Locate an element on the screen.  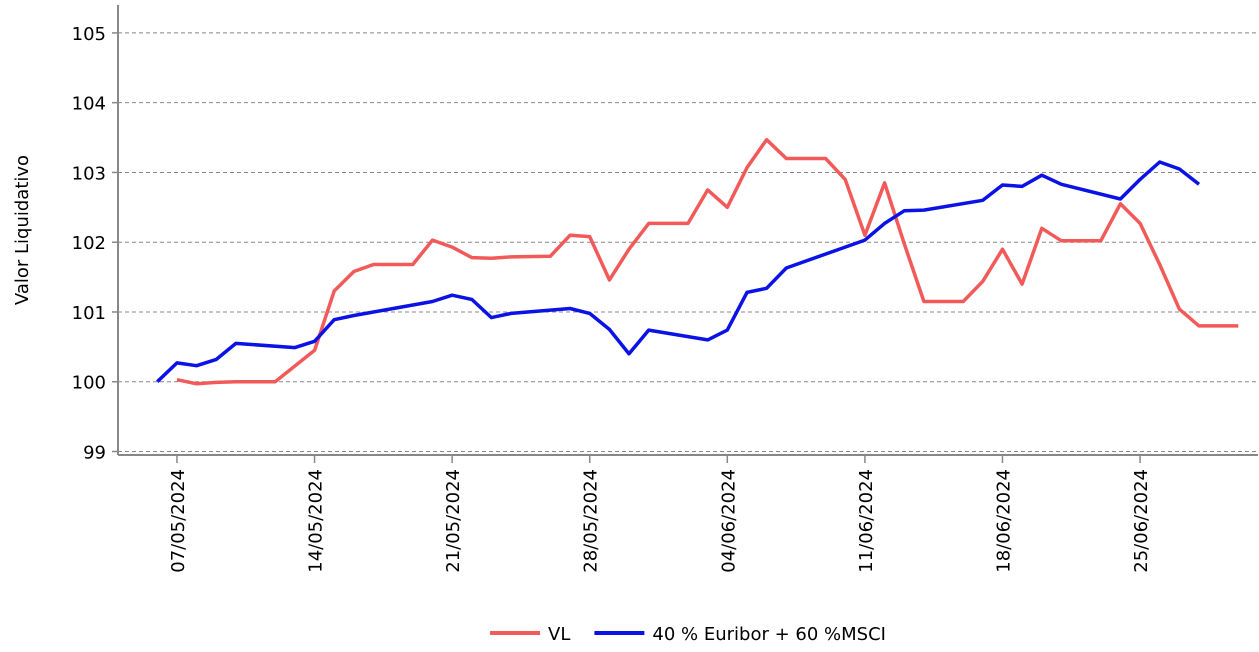
legend-label: VL is located at coordinates (559, 634).